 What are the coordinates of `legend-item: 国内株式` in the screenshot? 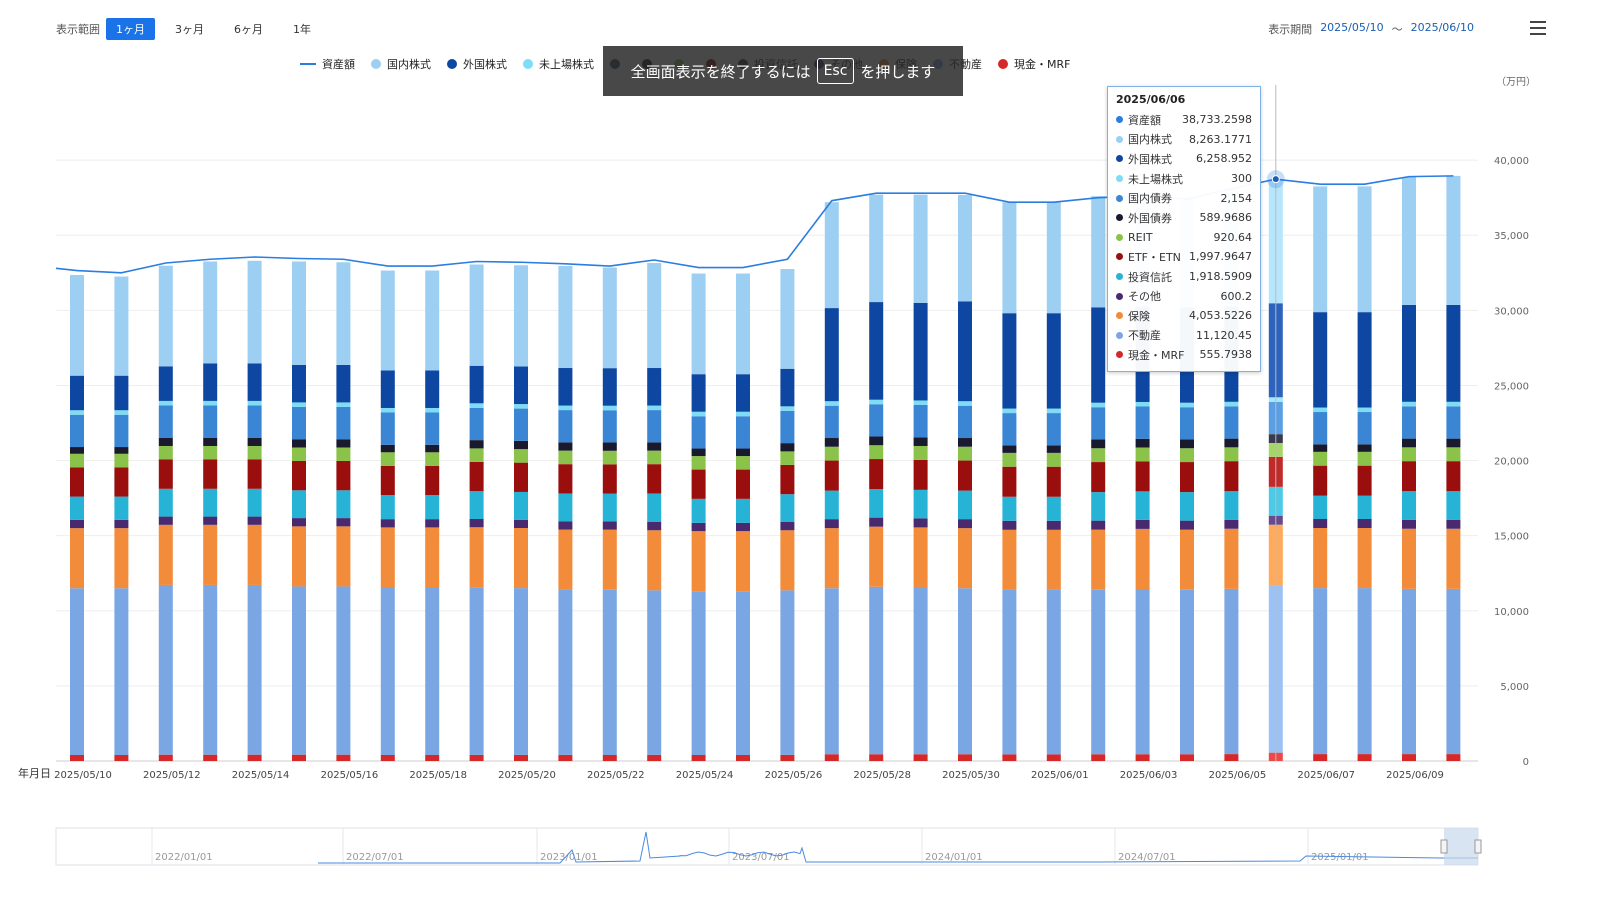 It's located at (401, 64).